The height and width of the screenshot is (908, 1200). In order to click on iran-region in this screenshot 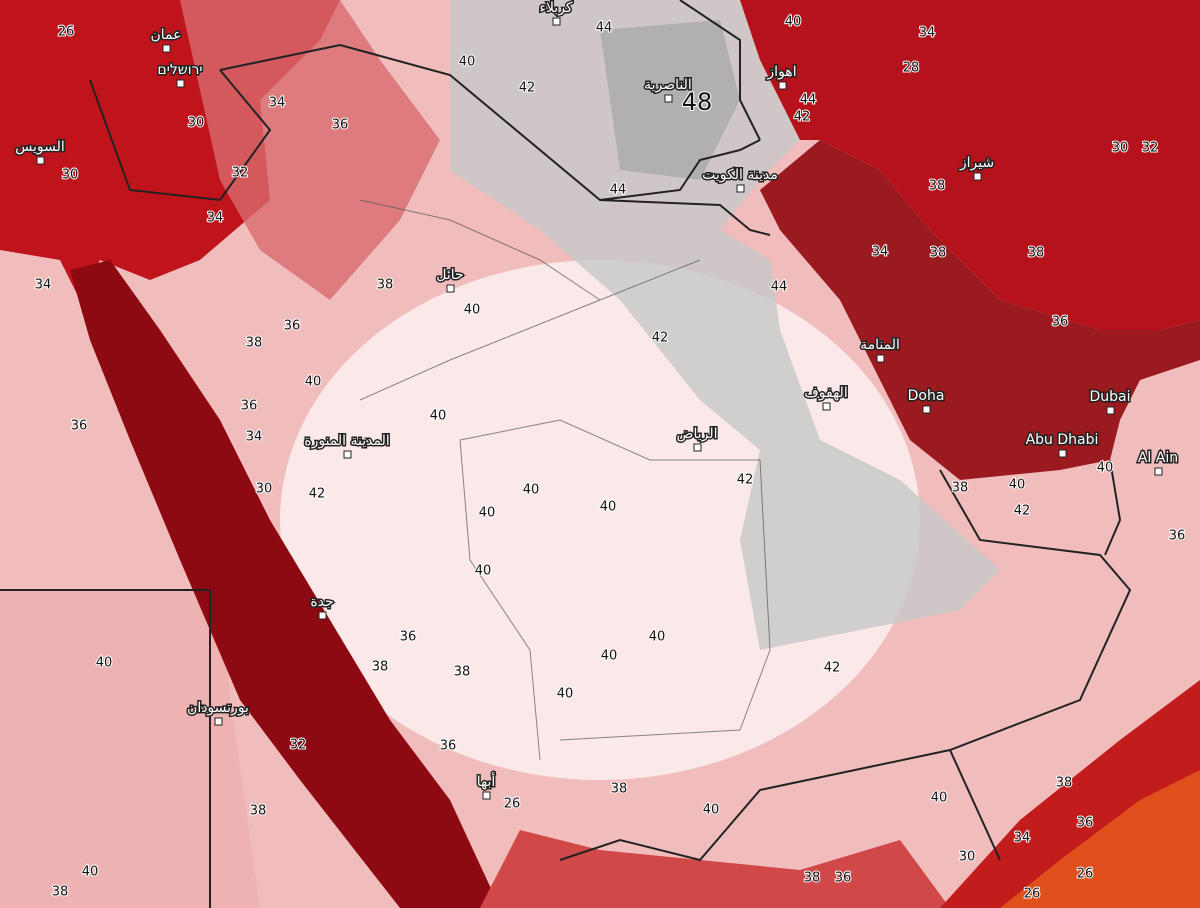, I will do `click(970, 165)`.